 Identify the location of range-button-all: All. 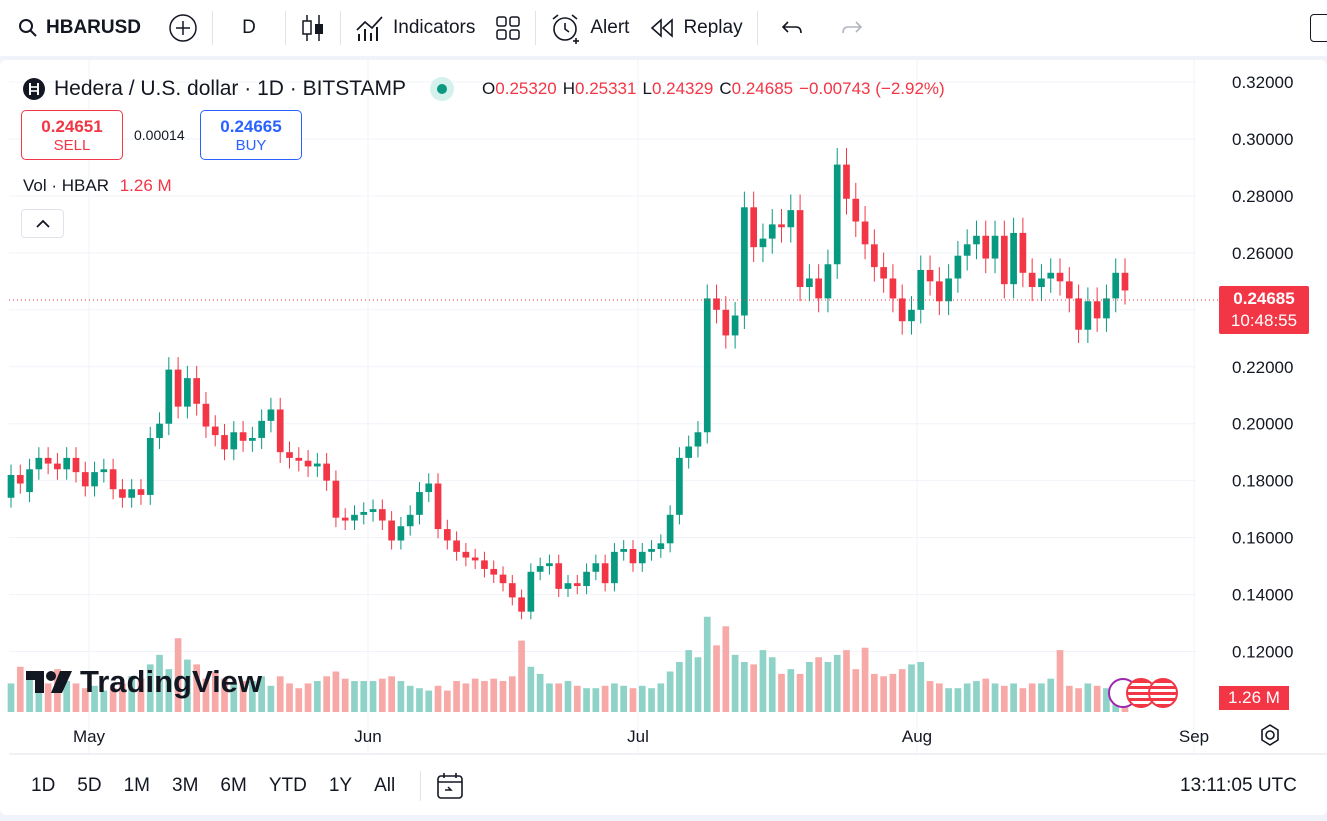
(385, 785).